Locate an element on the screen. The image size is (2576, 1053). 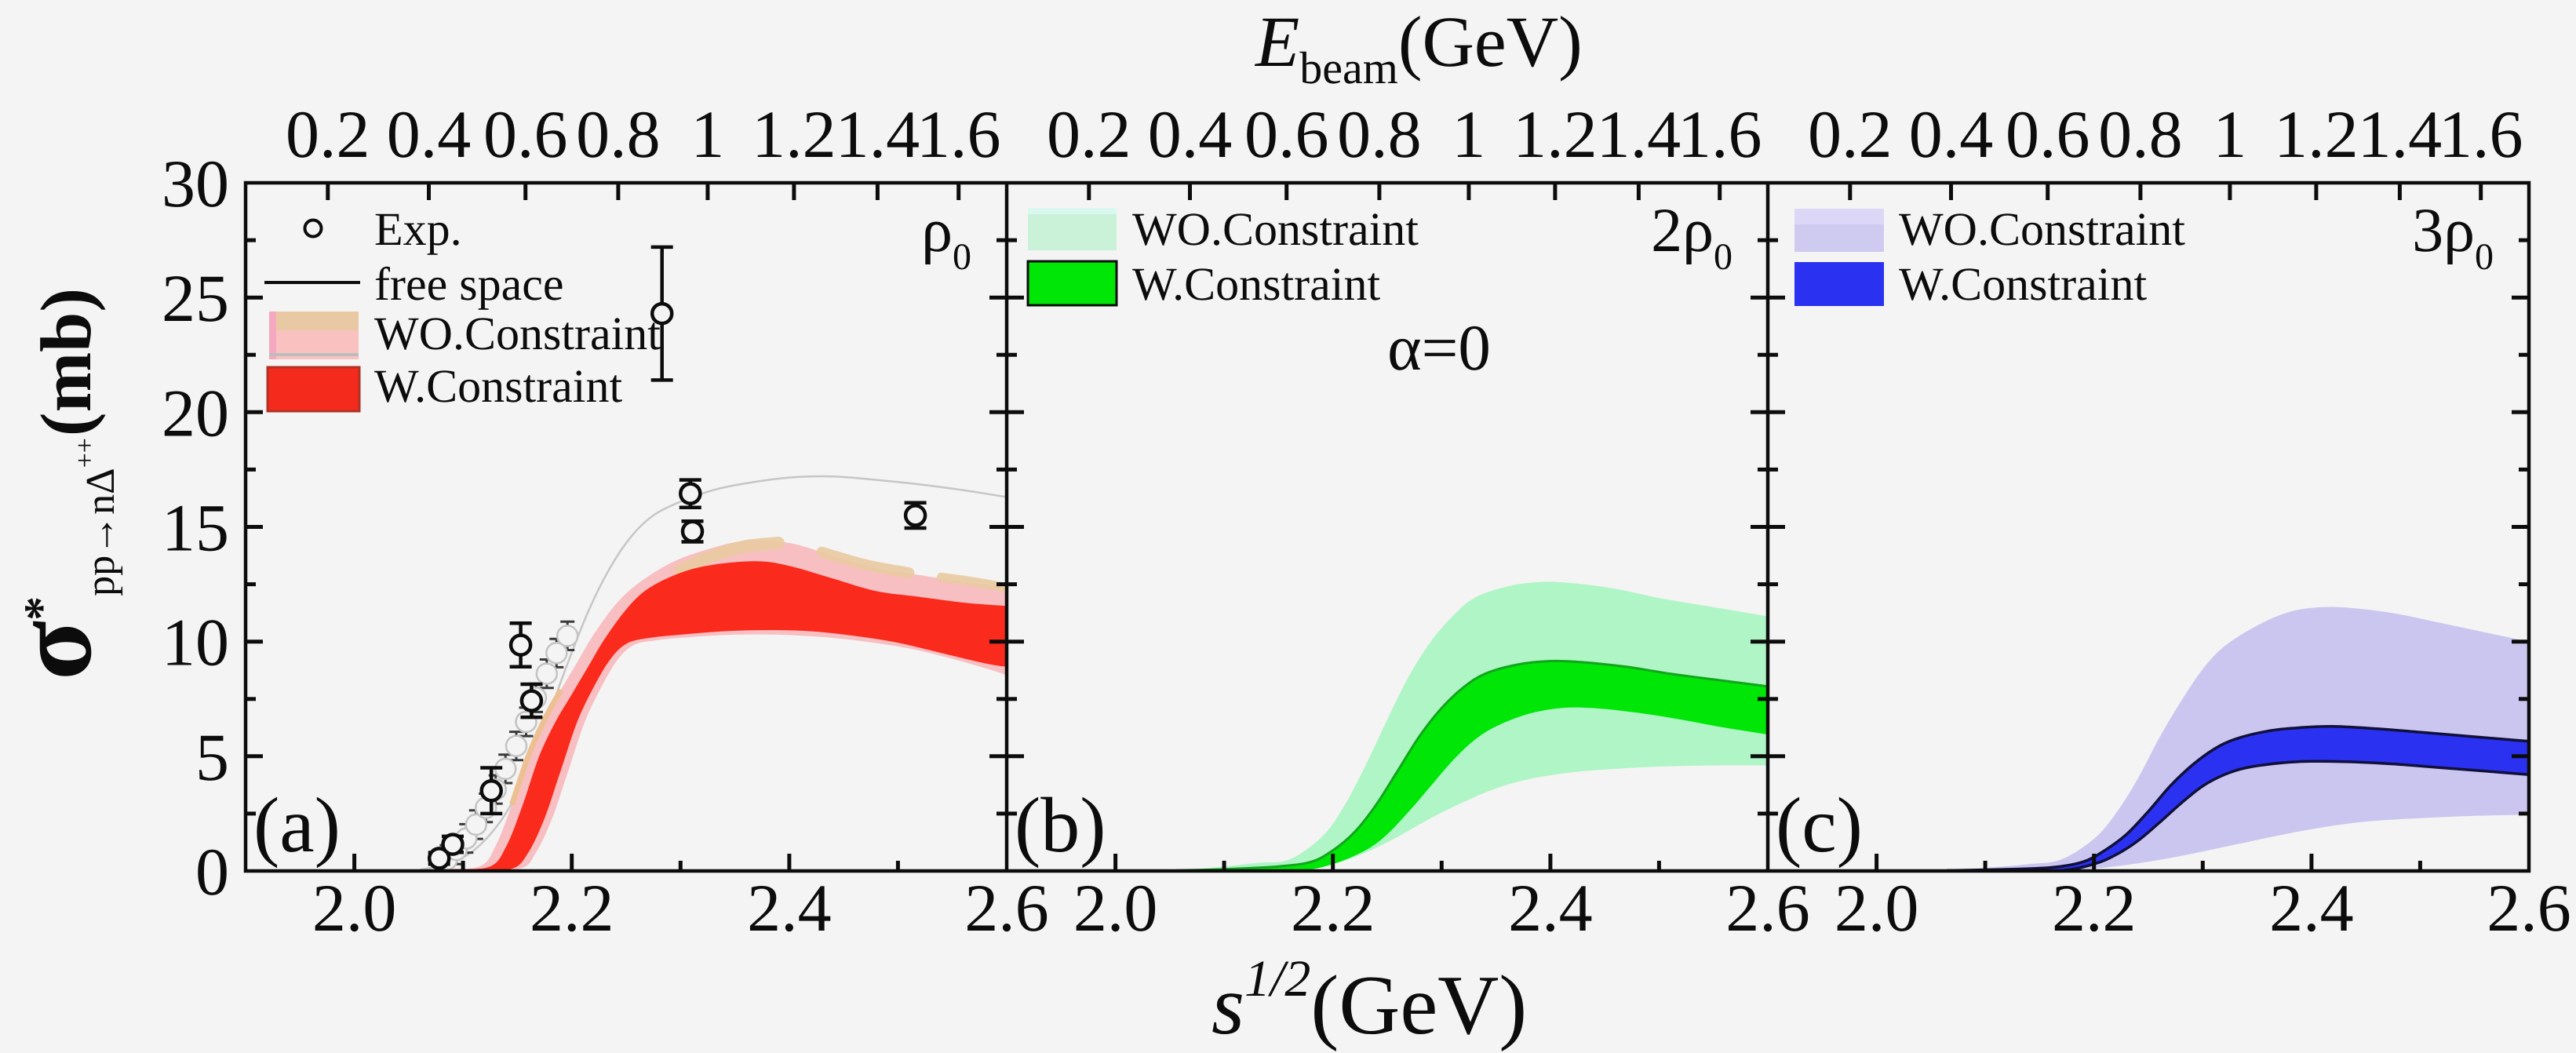
svg-text: 20 is located at coordinates (195, 412).